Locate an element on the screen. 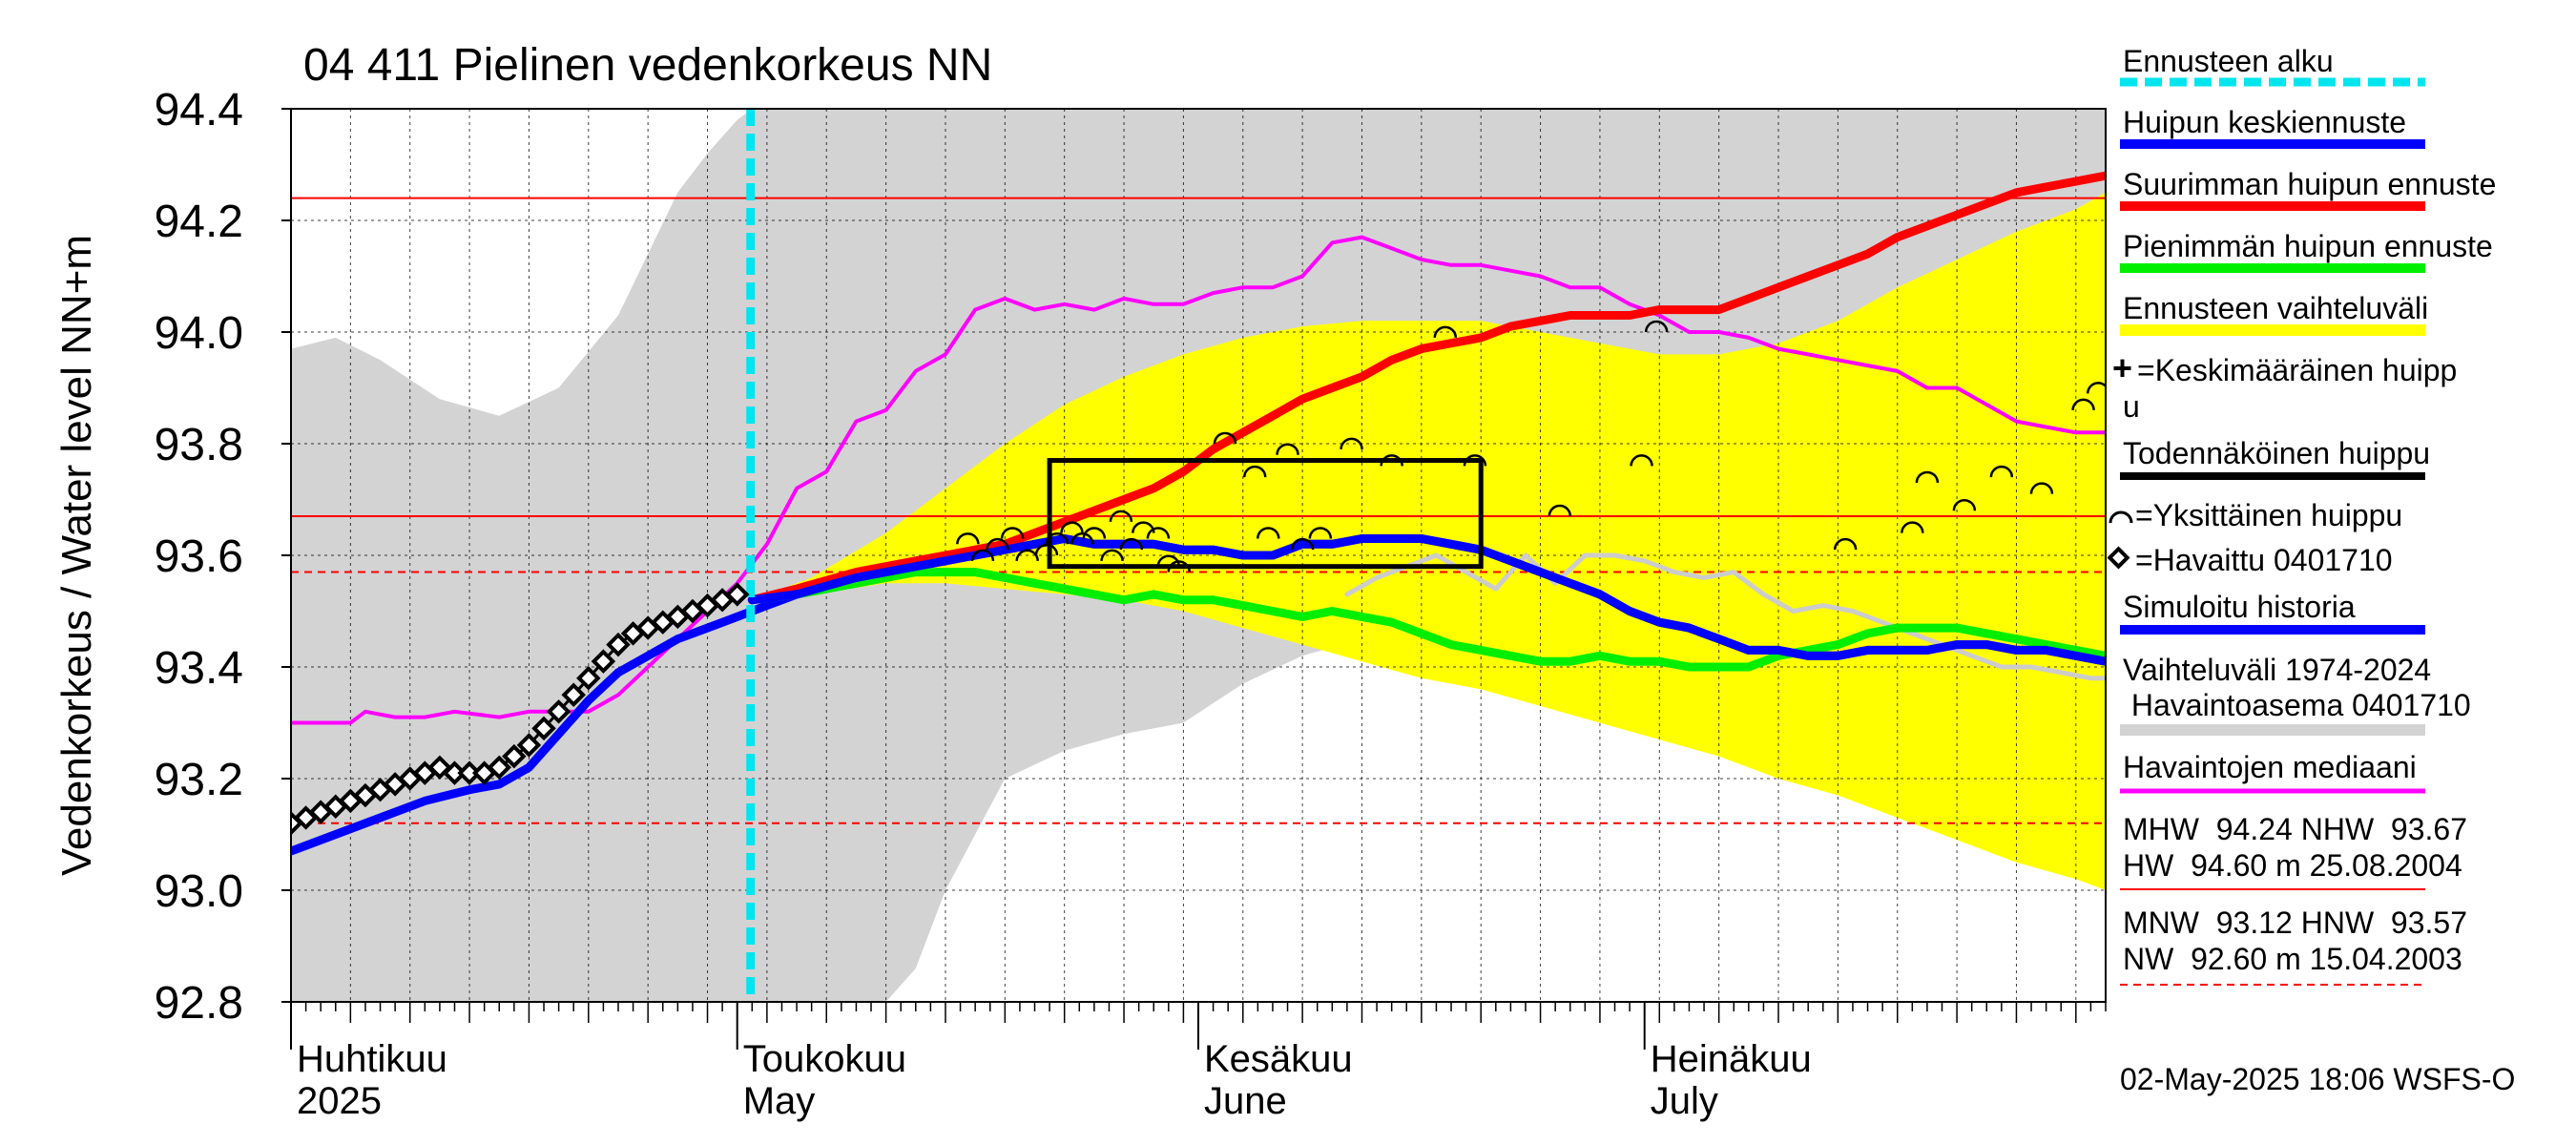 The image size is (2576, 1145). y-tick-label: 93.0 is located at coordinates (199, 892).